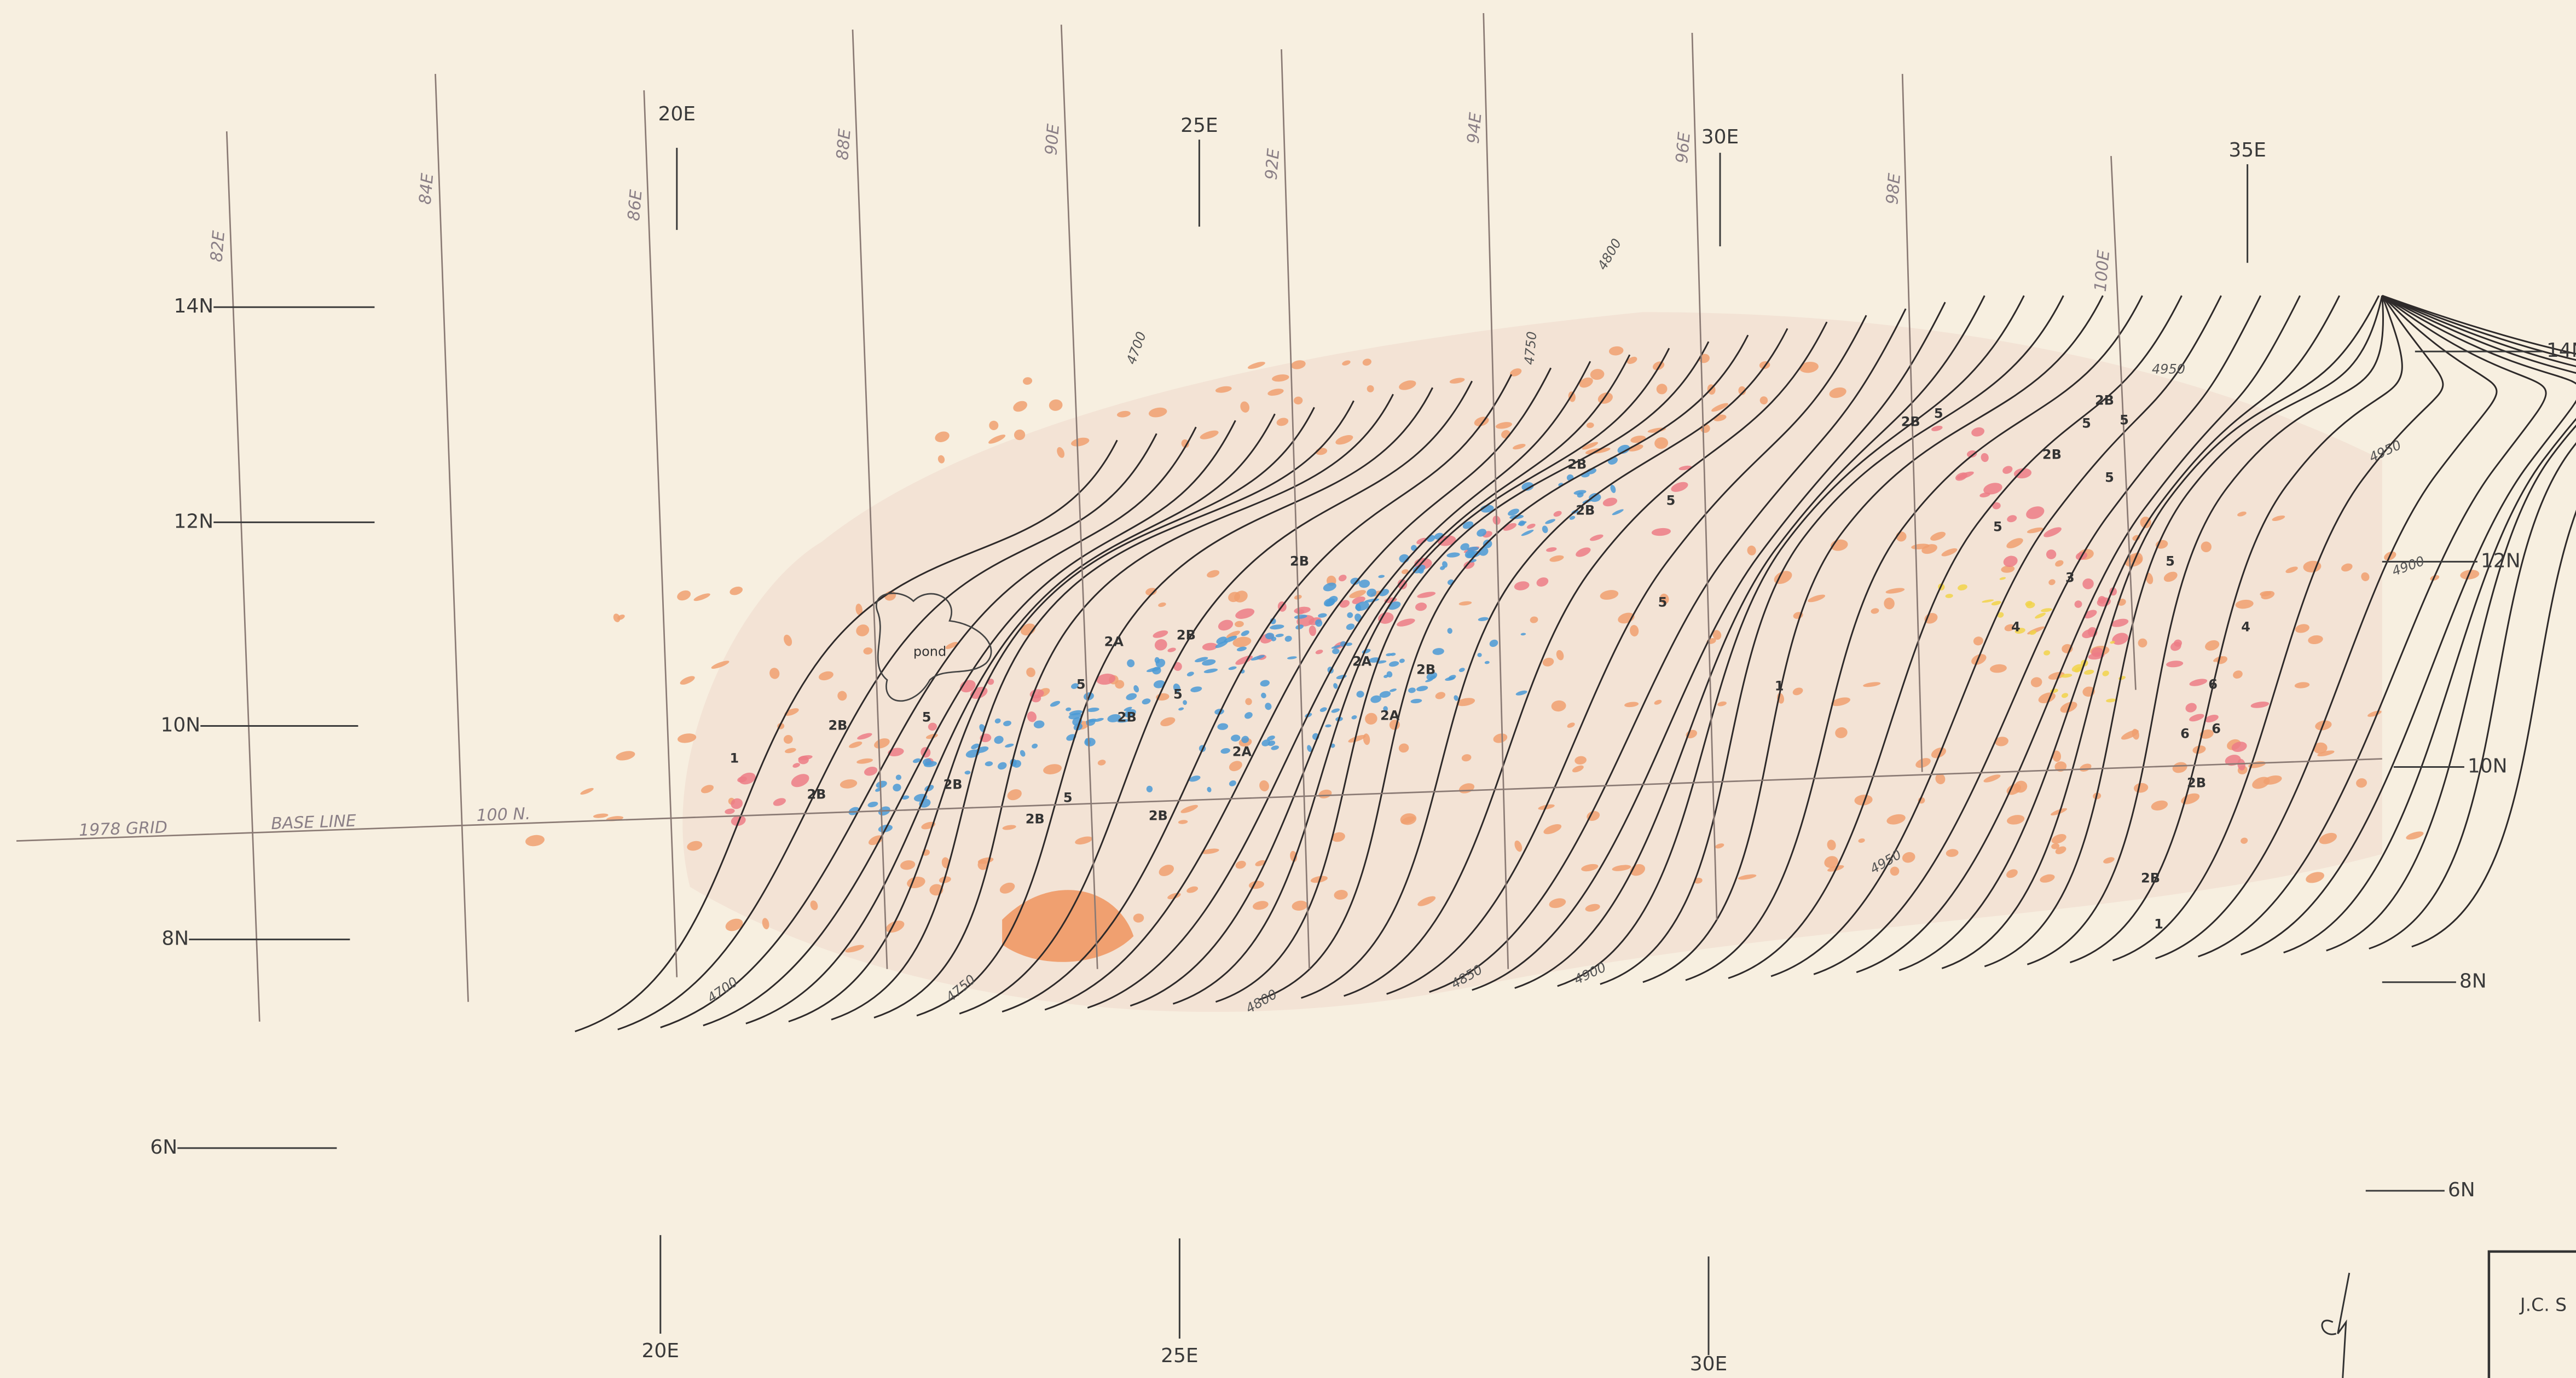  I want to click on old-grid-label: 98E, so click(1893, 189).